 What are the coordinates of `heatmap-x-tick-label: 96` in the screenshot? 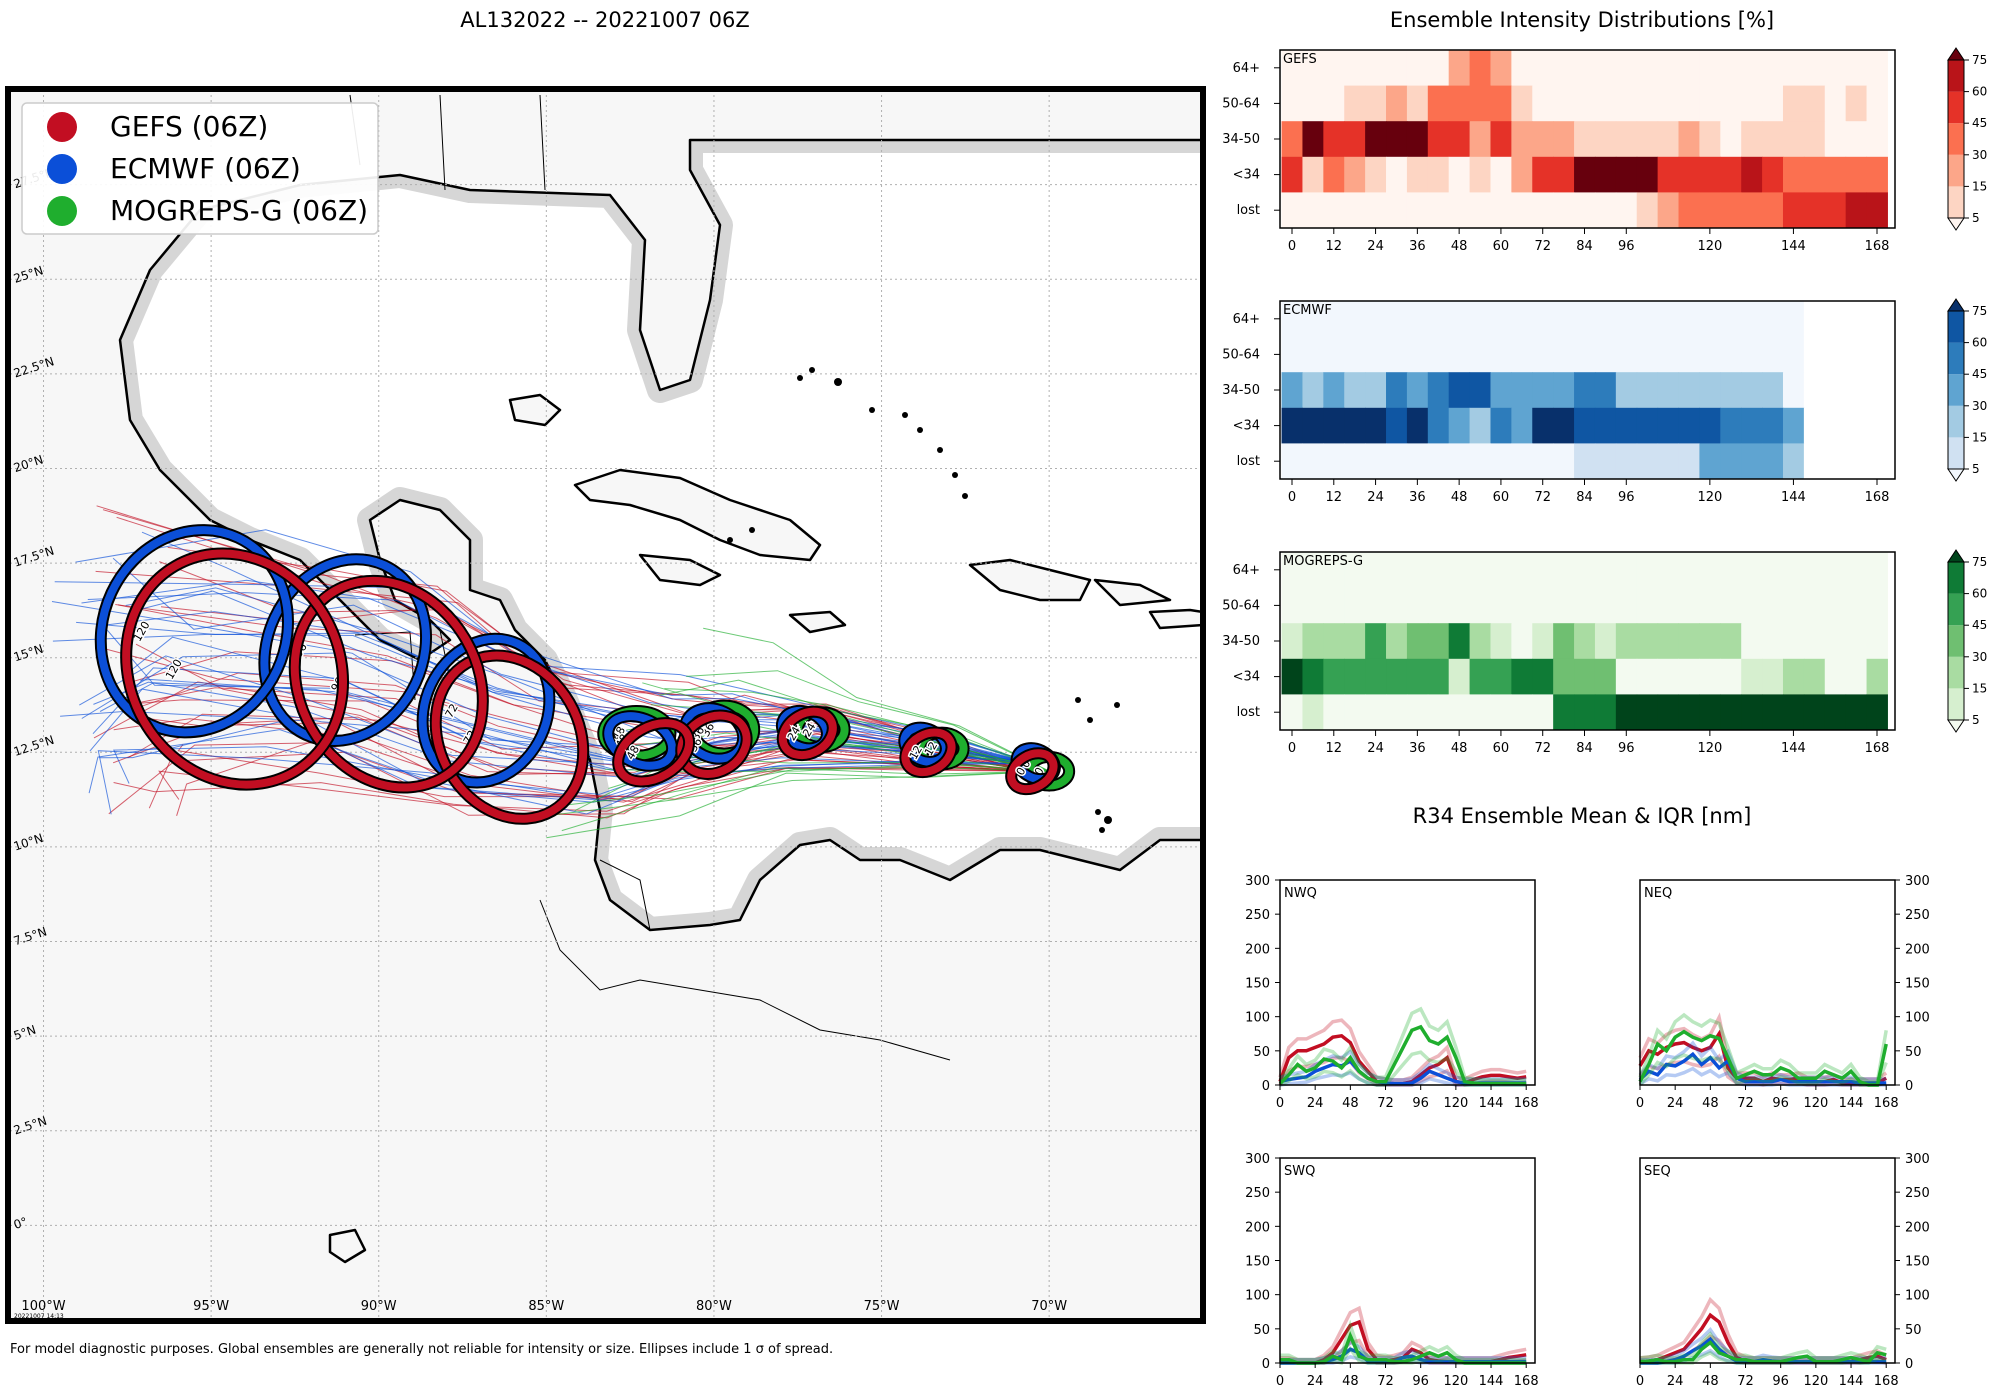 It's located at (1626, 748).